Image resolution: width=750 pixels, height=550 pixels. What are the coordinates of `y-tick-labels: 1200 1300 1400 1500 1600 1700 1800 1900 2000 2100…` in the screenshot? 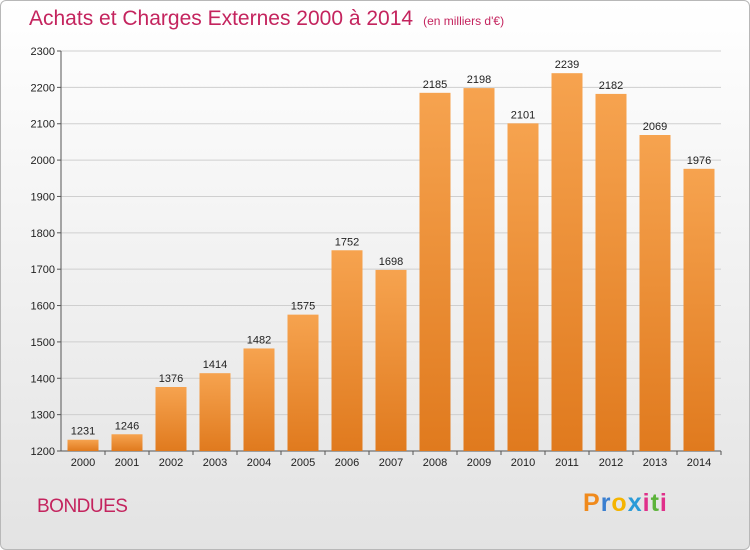 It's located at (43, 252).